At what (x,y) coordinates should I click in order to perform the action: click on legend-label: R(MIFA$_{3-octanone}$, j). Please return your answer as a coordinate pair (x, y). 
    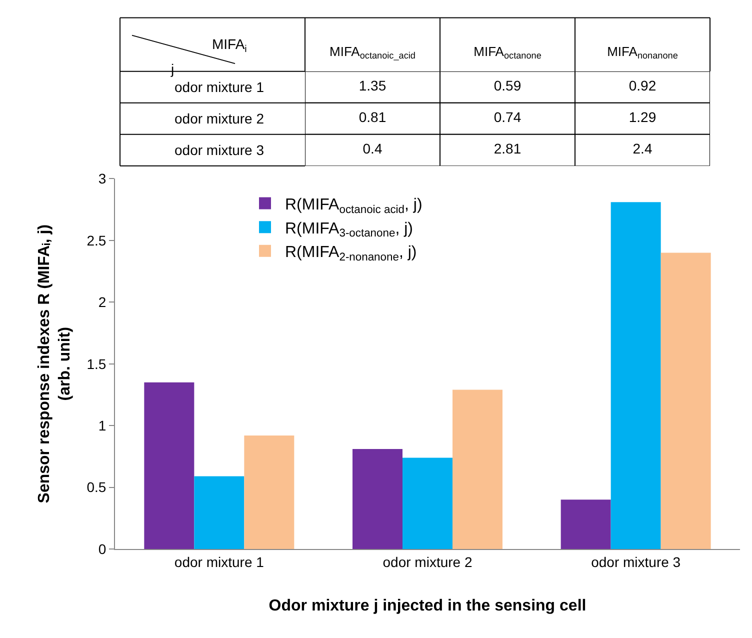
    Looking at the image, I should click on (349, 230).